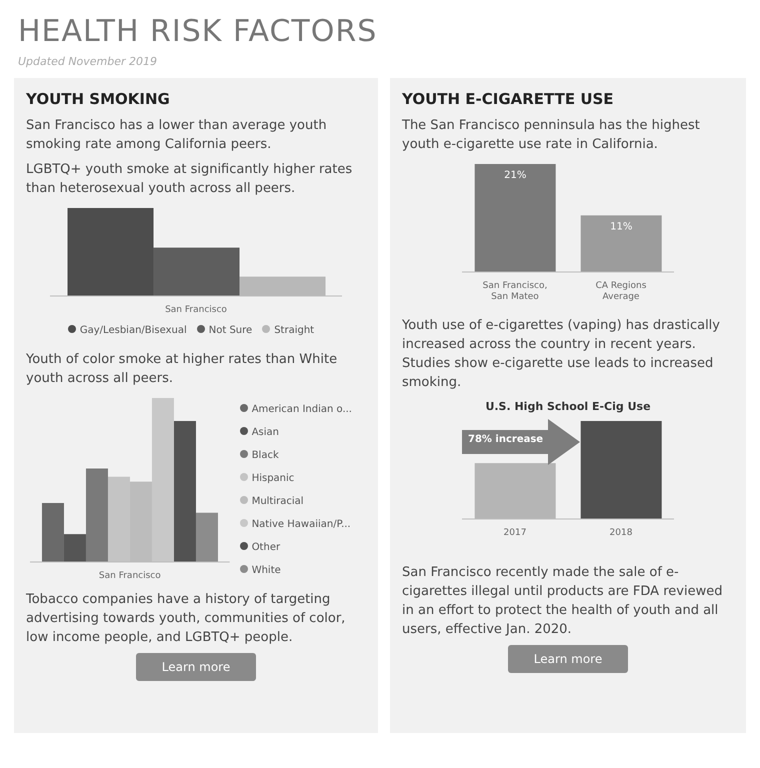  Describe the element at coordinates (265, 432) in the screenshot. I see `legend-label: Asian` at that location.